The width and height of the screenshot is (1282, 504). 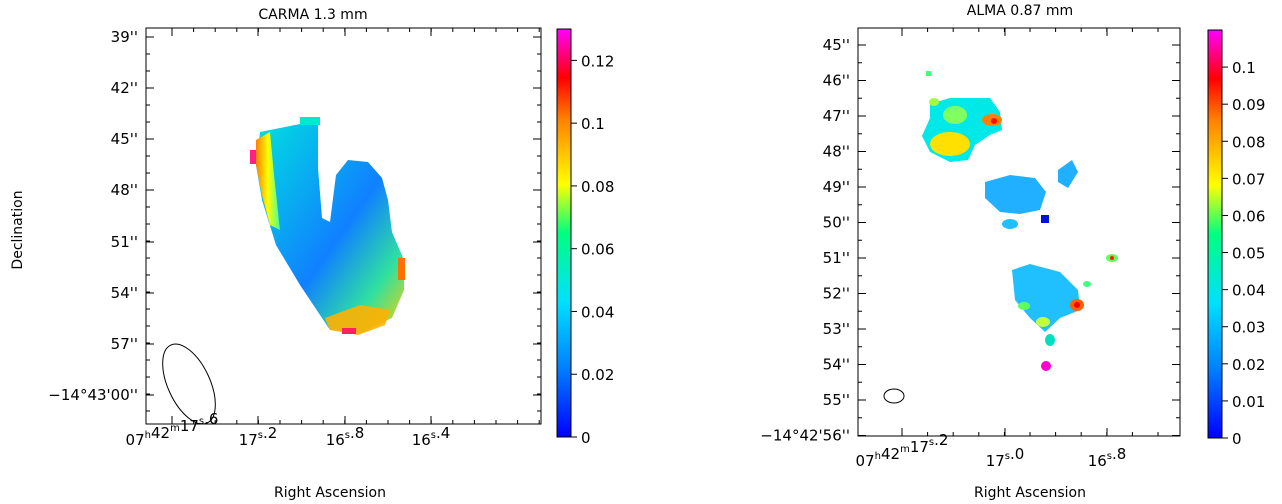 I want to click on alma-ytick-label: 49'', so click(x=836, y=187).